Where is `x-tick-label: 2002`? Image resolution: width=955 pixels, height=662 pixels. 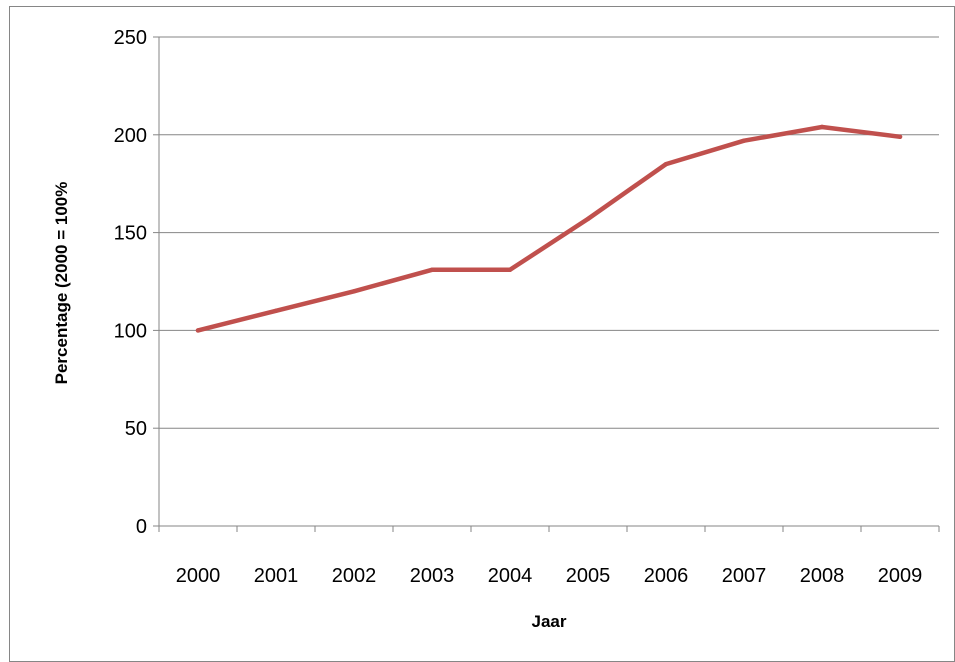 x-tick-label: 2002 is located at coordinates (354, 576).